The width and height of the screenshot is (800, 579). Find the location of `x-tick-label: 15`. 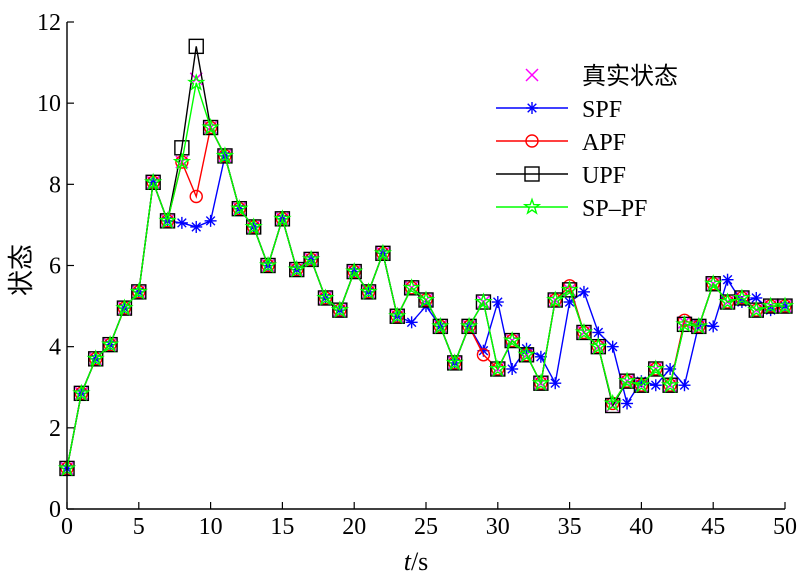

x-tick-label: 15 is located at coordinates (282, 527).